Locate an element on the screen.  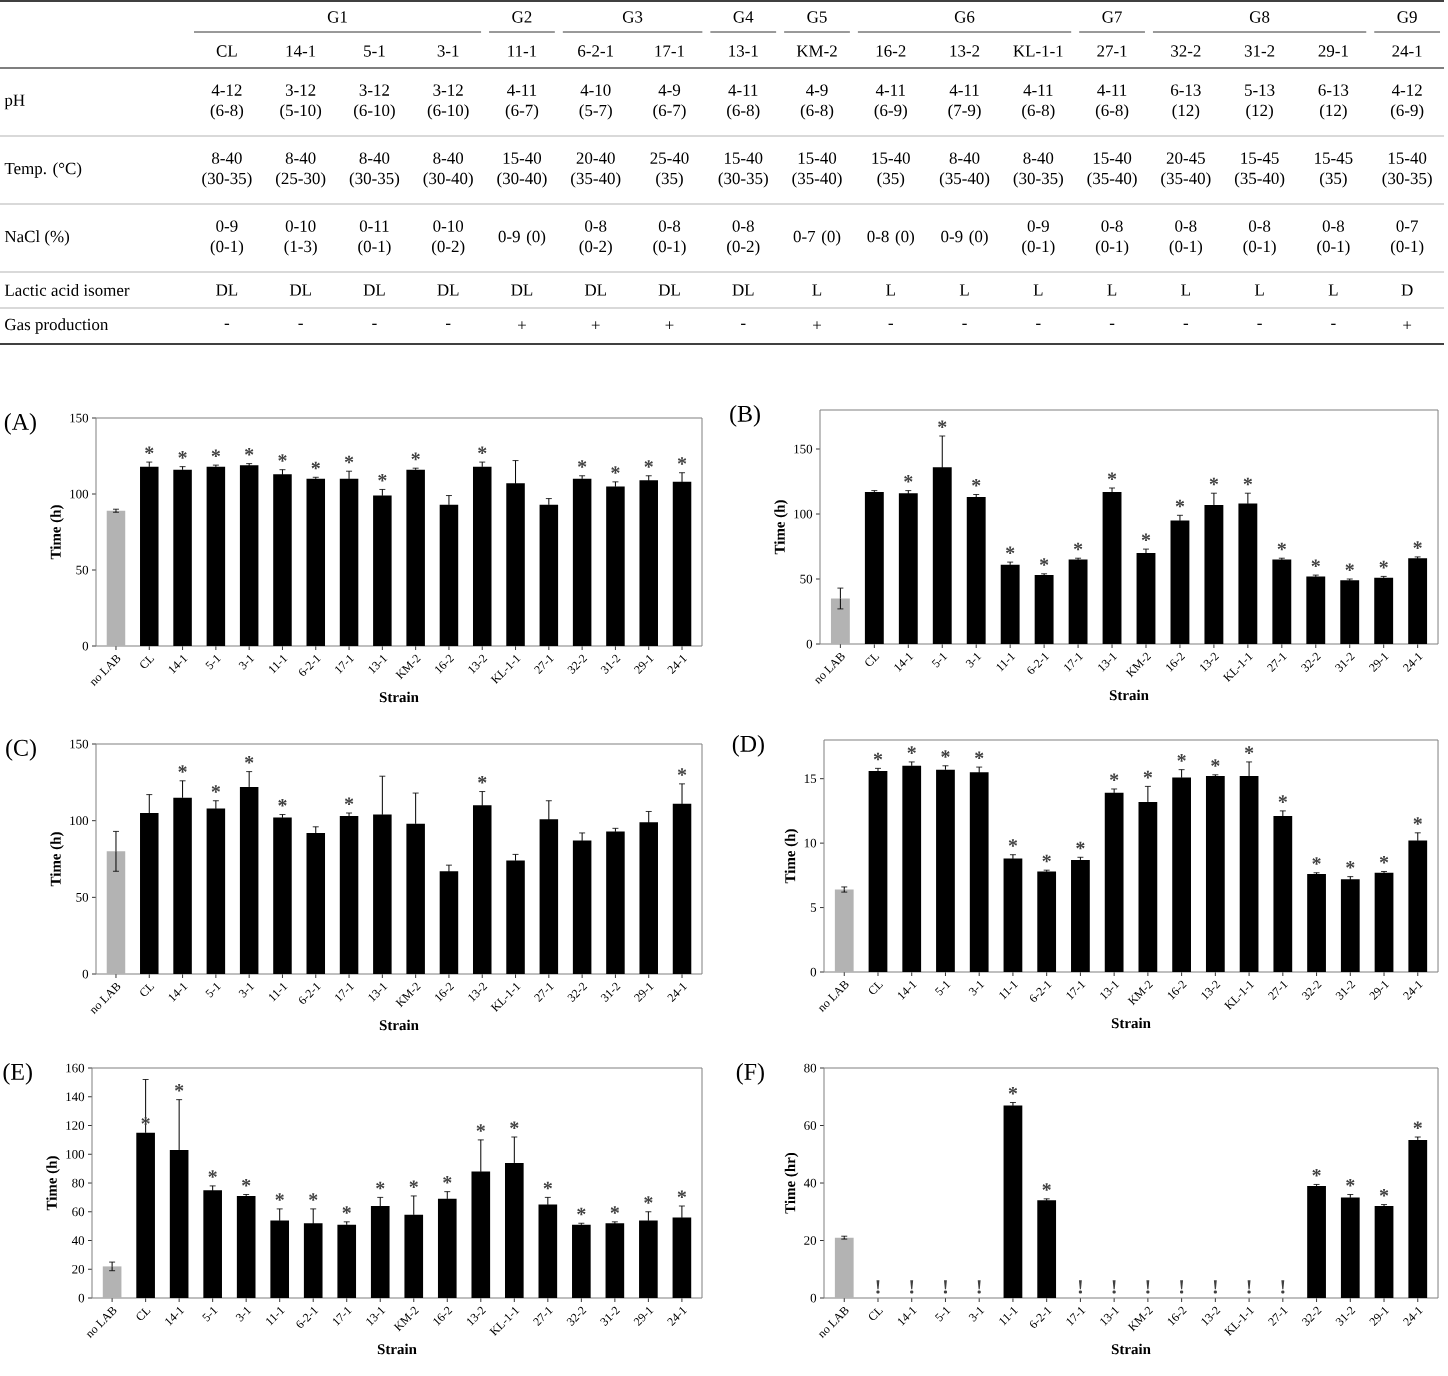
category-label: 13-1 is located at coordinates (743, 51).